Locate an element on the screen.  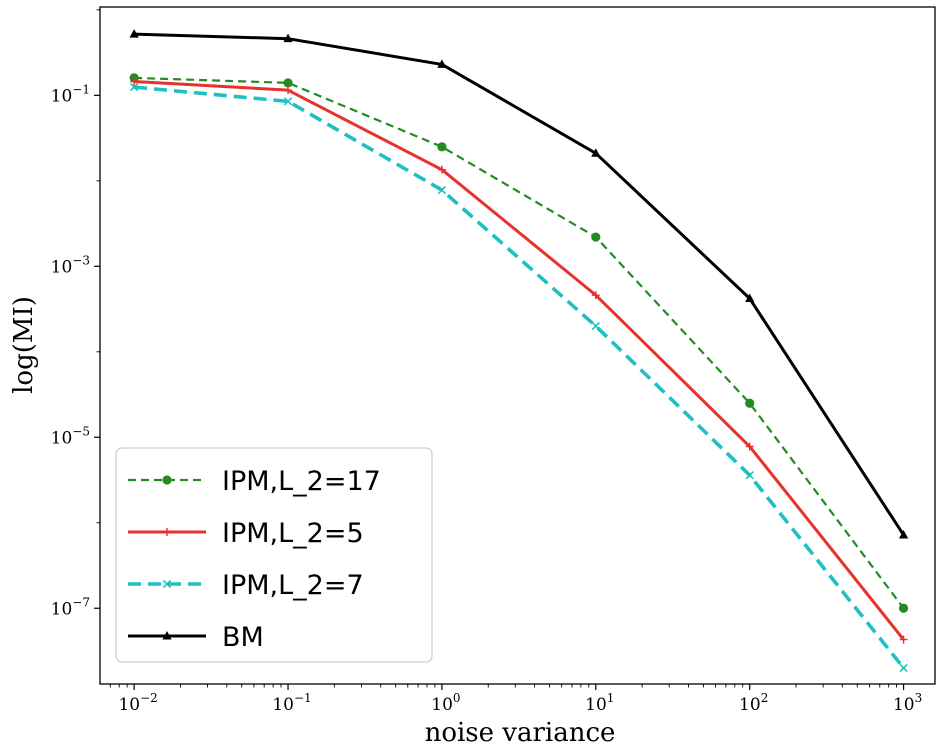
y-axis-ticks: 10⁻¹ 10⁻³ 10⁻⁵ 10⁻⁷ is located at coordinates (75, 314).